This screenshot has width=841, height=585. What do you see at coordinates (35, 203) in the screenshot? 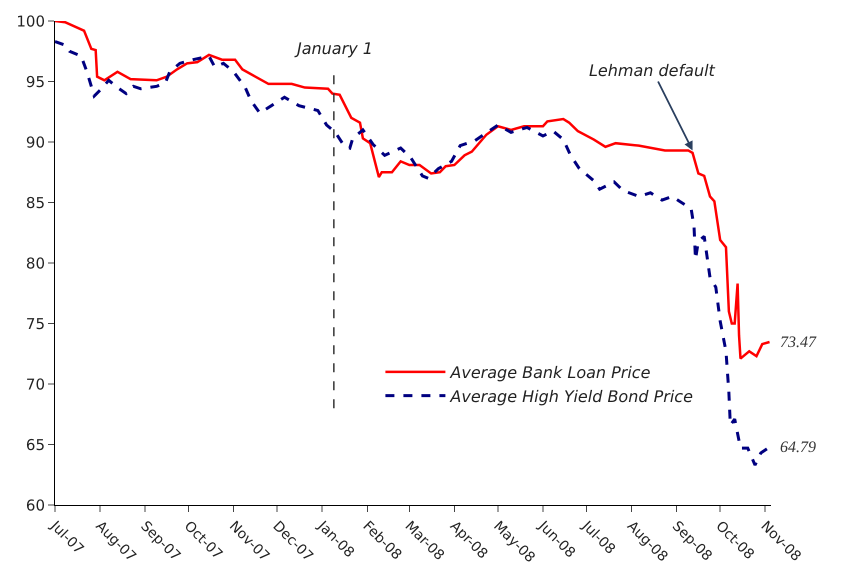
I see `y-tick-label: 85` at bounding box center [35, 203].